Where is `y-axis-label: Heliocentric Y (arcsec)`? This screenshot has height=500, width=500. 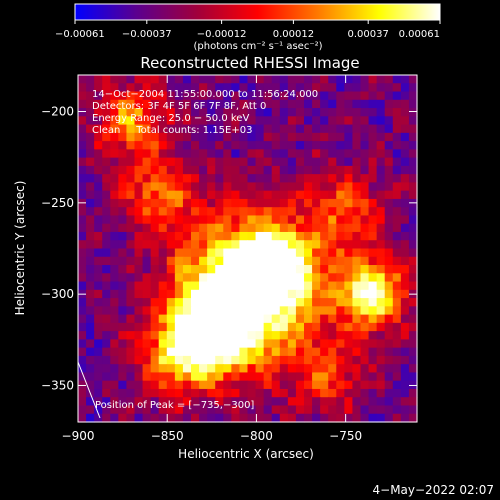 y-axis-label: Heliocentric Y (arcsec) is located at coordinates (20, 248).